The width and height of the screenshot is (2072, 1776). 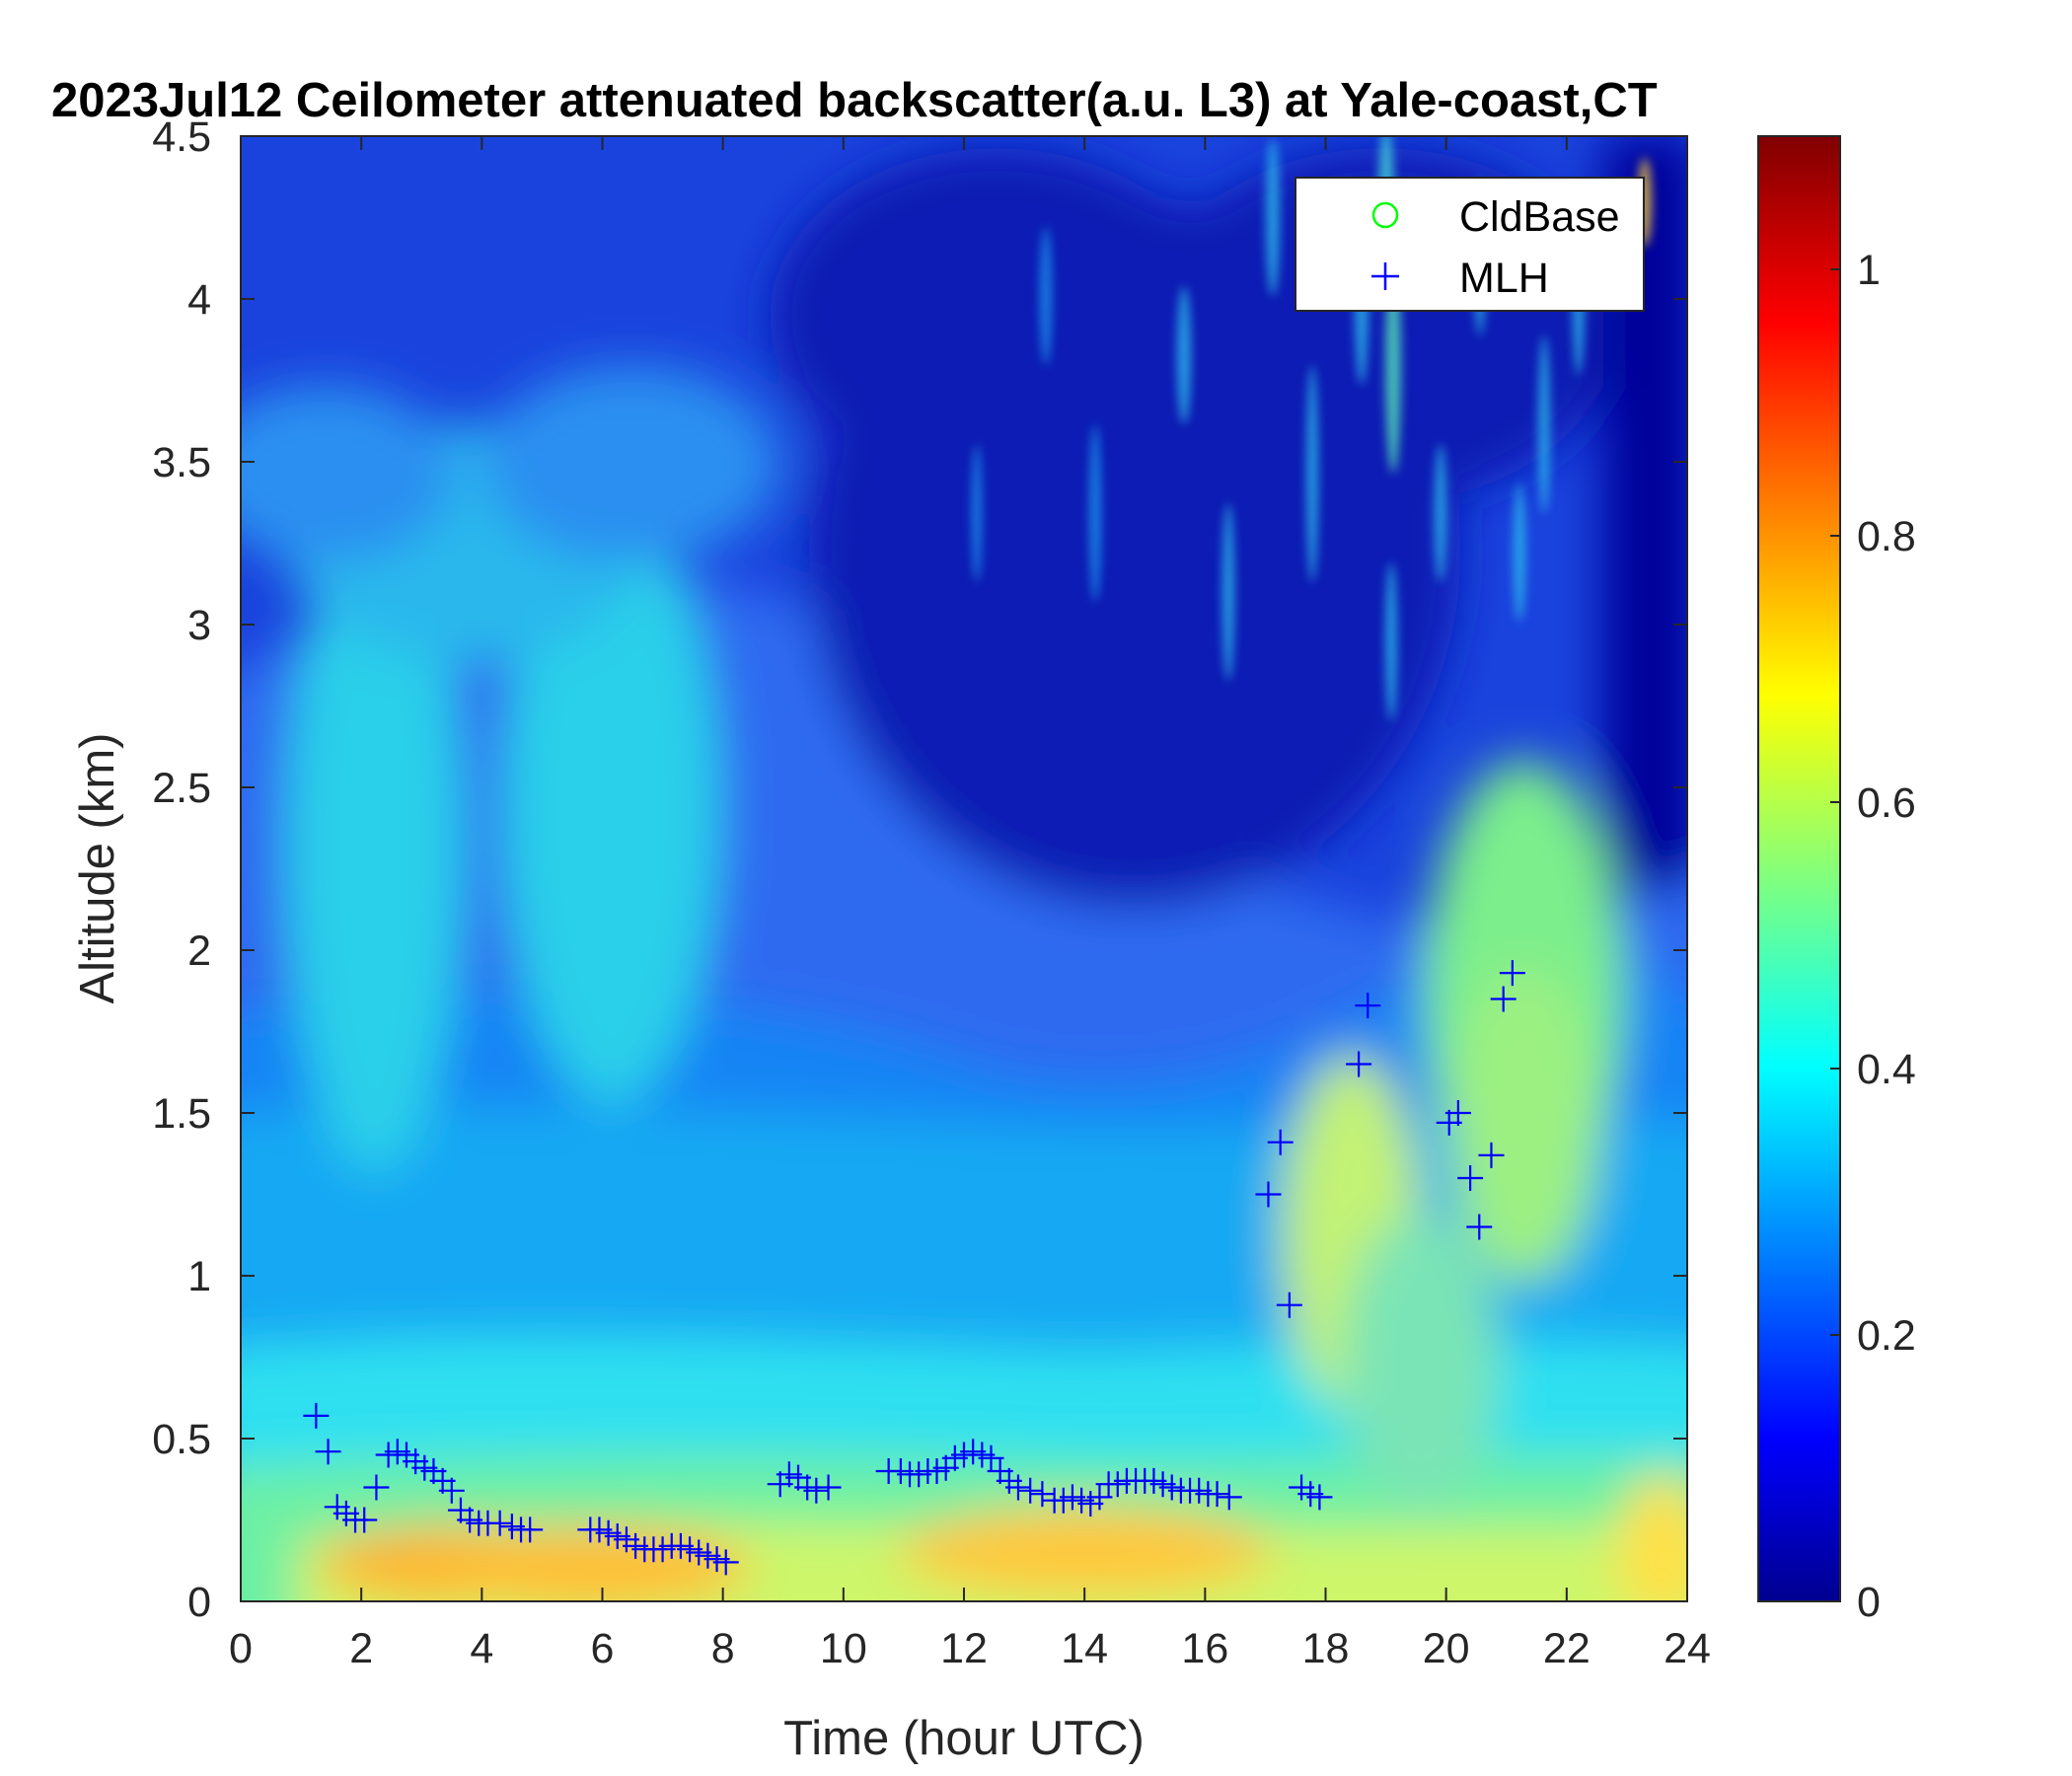 What do you see at coordinates (723, 1648) in the screenshot?
I see `x-tick-label: 8` at bounding box center [723, 1648].